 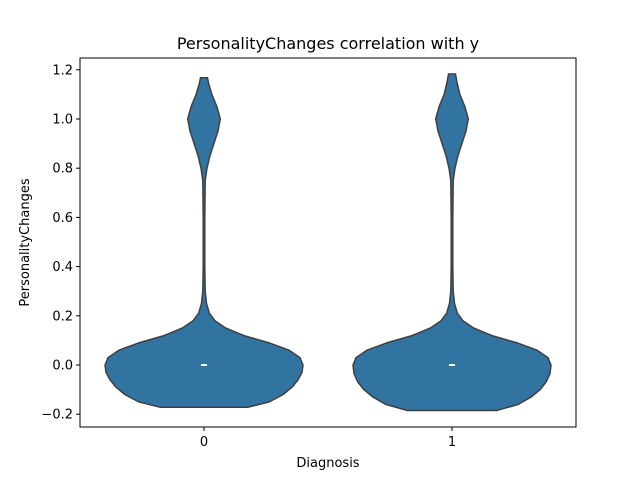 What do you see at coordinates (204, 442) in the screenshot?
I see `x-tick-label: 0` at bounding box center [204, 442].